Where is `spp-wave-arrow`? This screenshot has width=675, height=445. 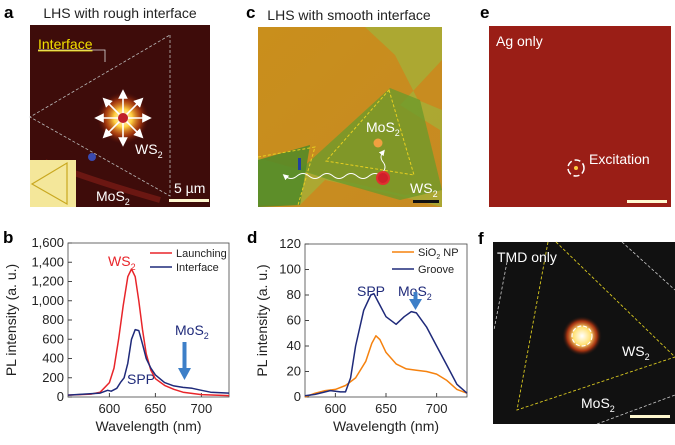
spp-wave-arrow is located at coordinates (332, 177).